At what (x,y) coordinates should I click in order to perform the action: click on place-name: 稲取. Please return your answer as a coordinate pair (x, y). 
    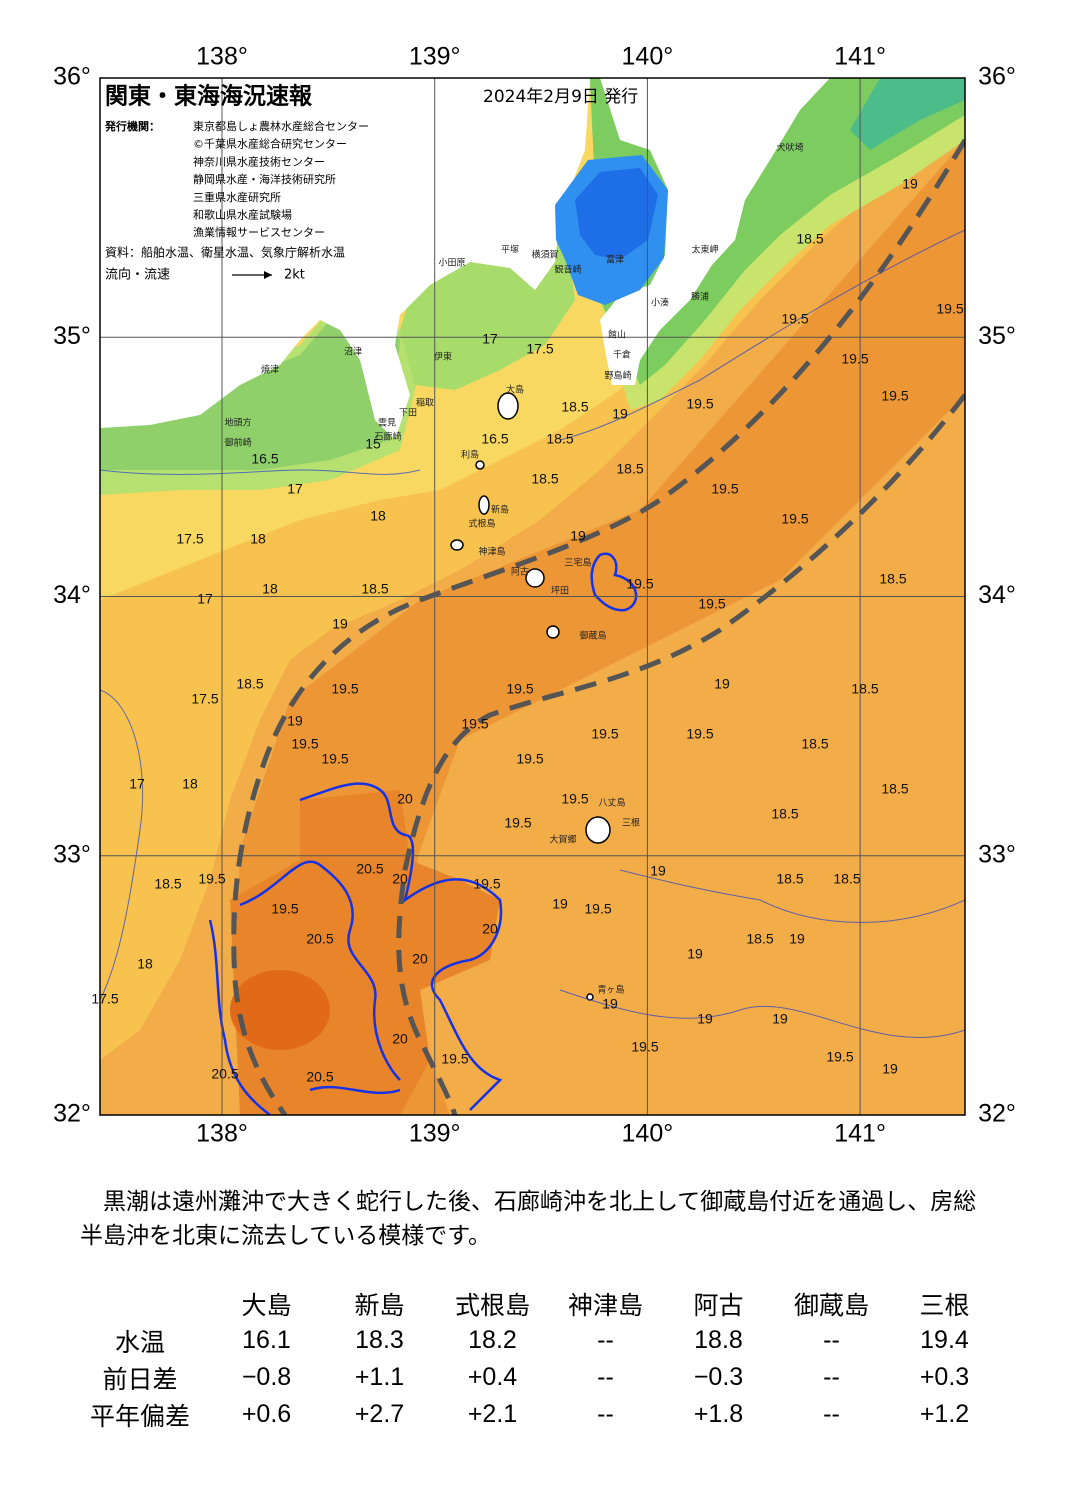
    Looking at the image, I should click on (425, 403).